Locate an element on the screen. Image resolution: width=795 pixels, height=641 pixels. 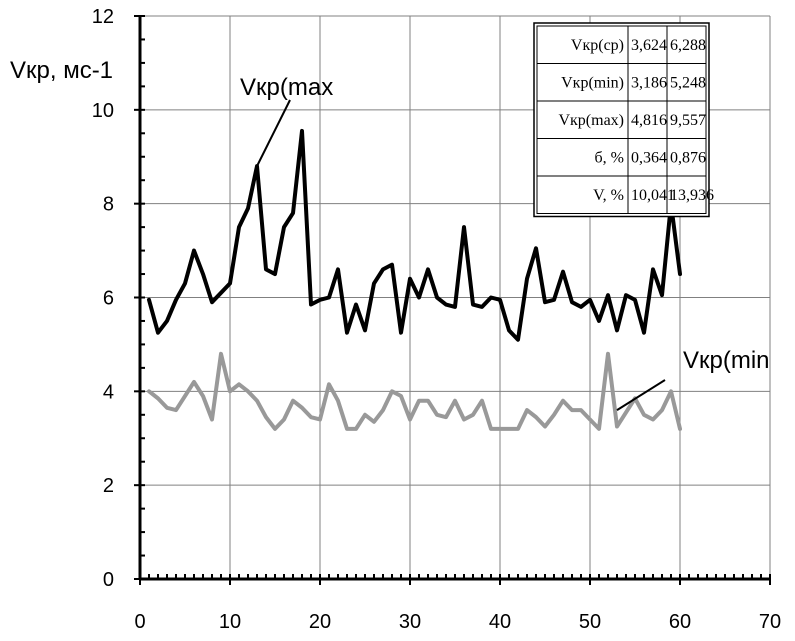
y-axis-label: Vкр, мс-1 is located at coordinates (61, 70).